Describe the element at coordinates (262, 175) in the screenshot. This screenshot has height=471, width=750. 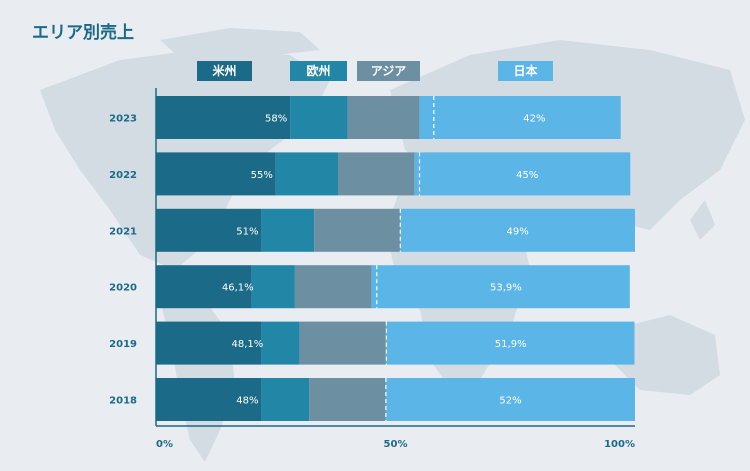
I see `overseas-share-label: 55%` at that location.